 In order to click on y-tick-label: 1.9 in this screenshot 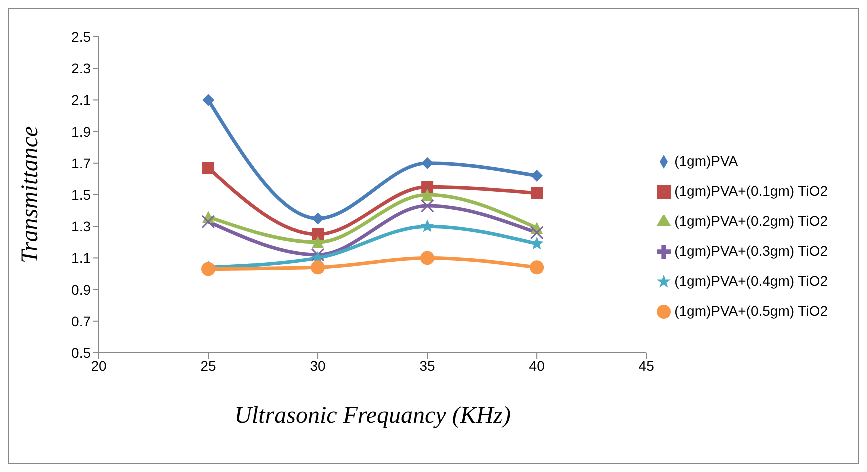, I will do `click(82, 132)`.